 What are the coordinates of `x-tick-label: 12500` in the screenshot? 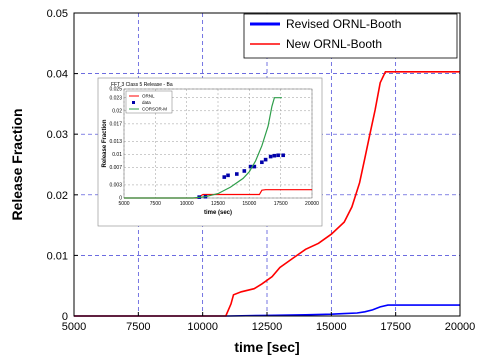 It's located at (267, 327).